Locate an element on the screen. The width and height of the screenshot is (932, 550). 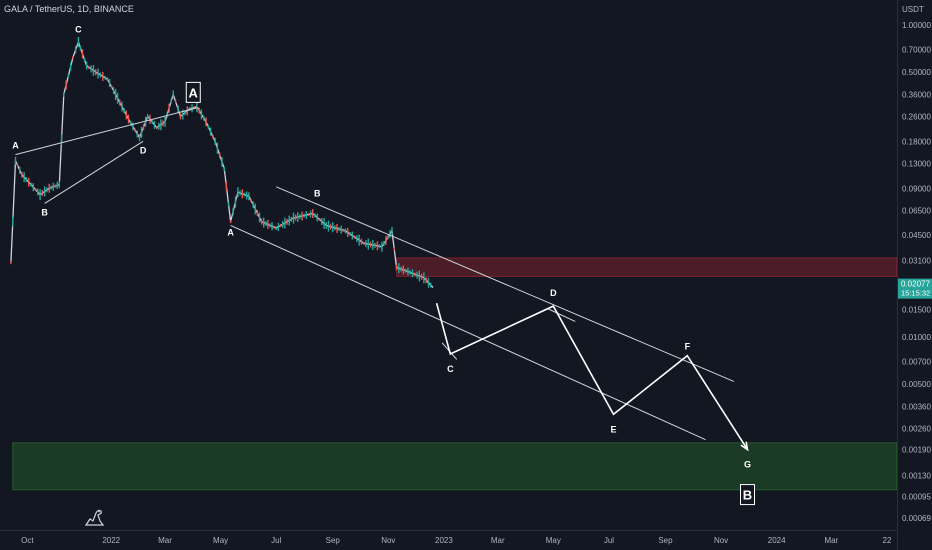
wave-label-left: B is located at coordinates (44, 212).